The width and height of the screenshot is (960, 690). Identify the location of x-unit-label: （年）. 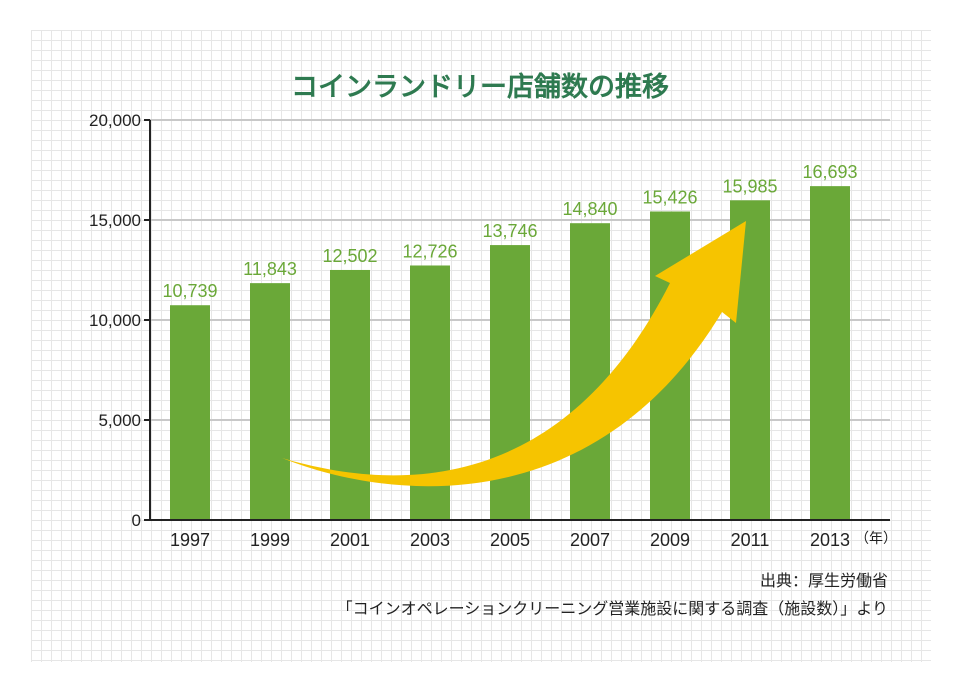
(876, 539).